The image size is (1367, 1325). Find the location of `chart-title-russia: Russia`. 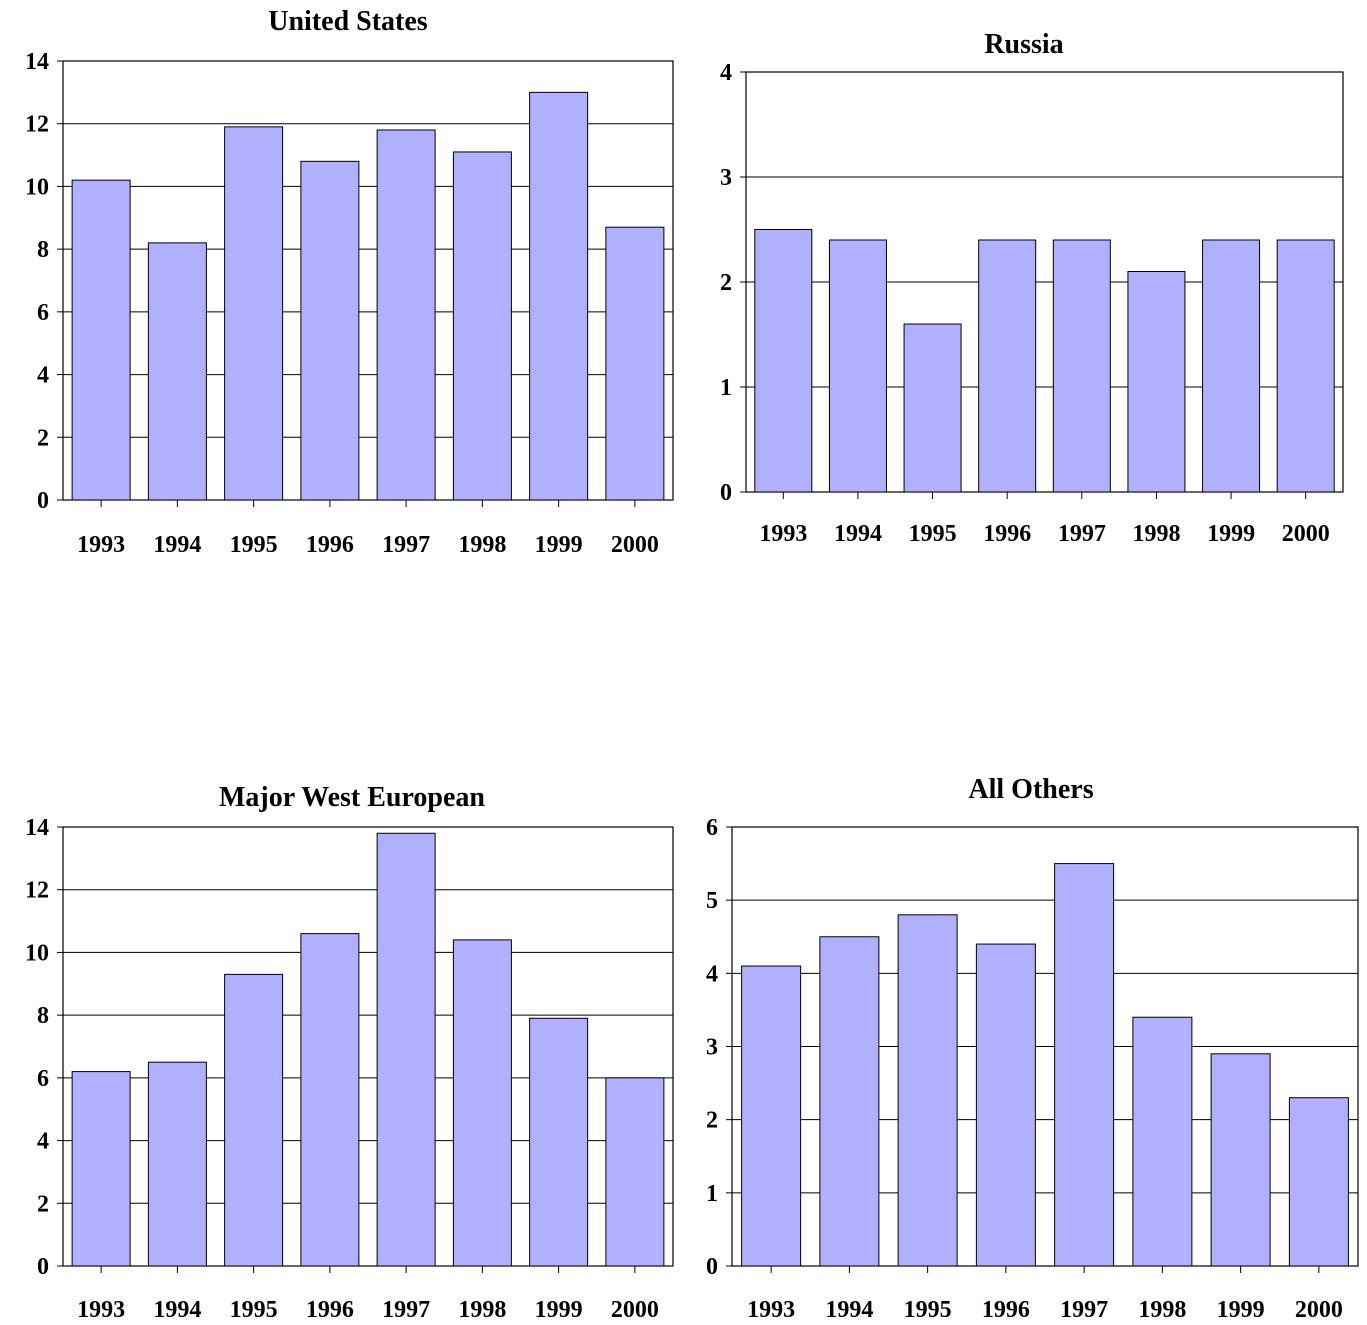

chart-title-russia: Russia is located at coordinates (1023, 44).